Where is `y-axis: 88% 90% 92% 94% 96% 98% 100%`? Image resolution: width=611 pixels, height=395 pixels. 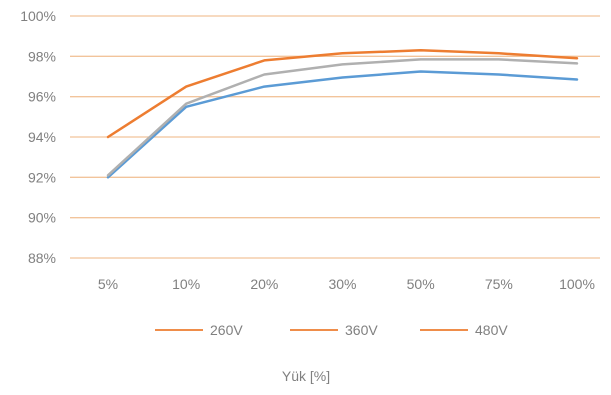 y-axis: 88% 90% 92% 94% 96% 98% 100% is located at coordinates (38, 137).